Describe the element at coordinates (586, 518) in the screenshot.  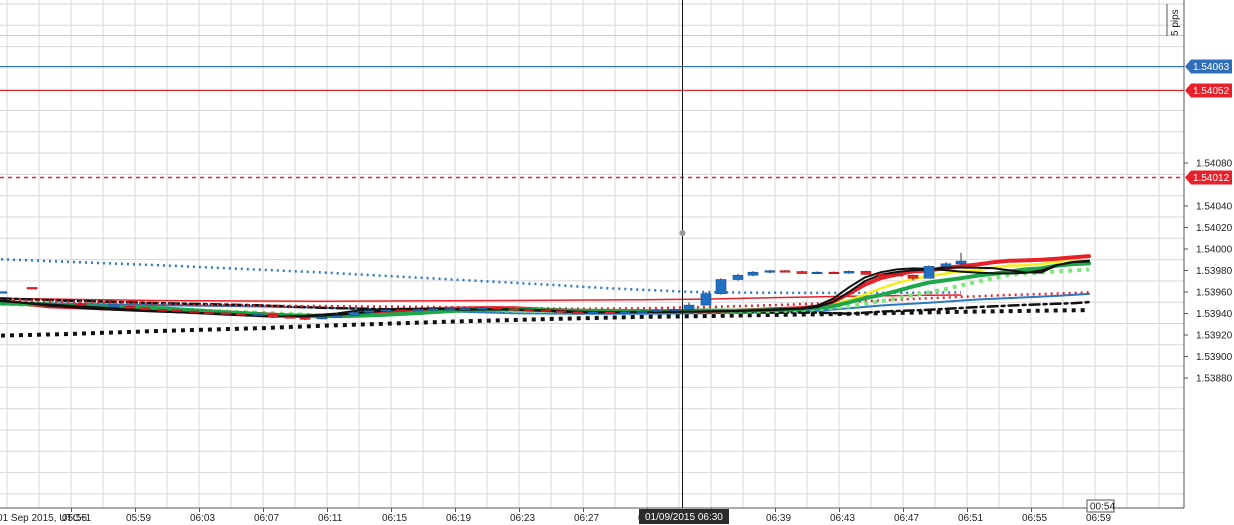
I see `time-tick-label: 06:27` at that location.